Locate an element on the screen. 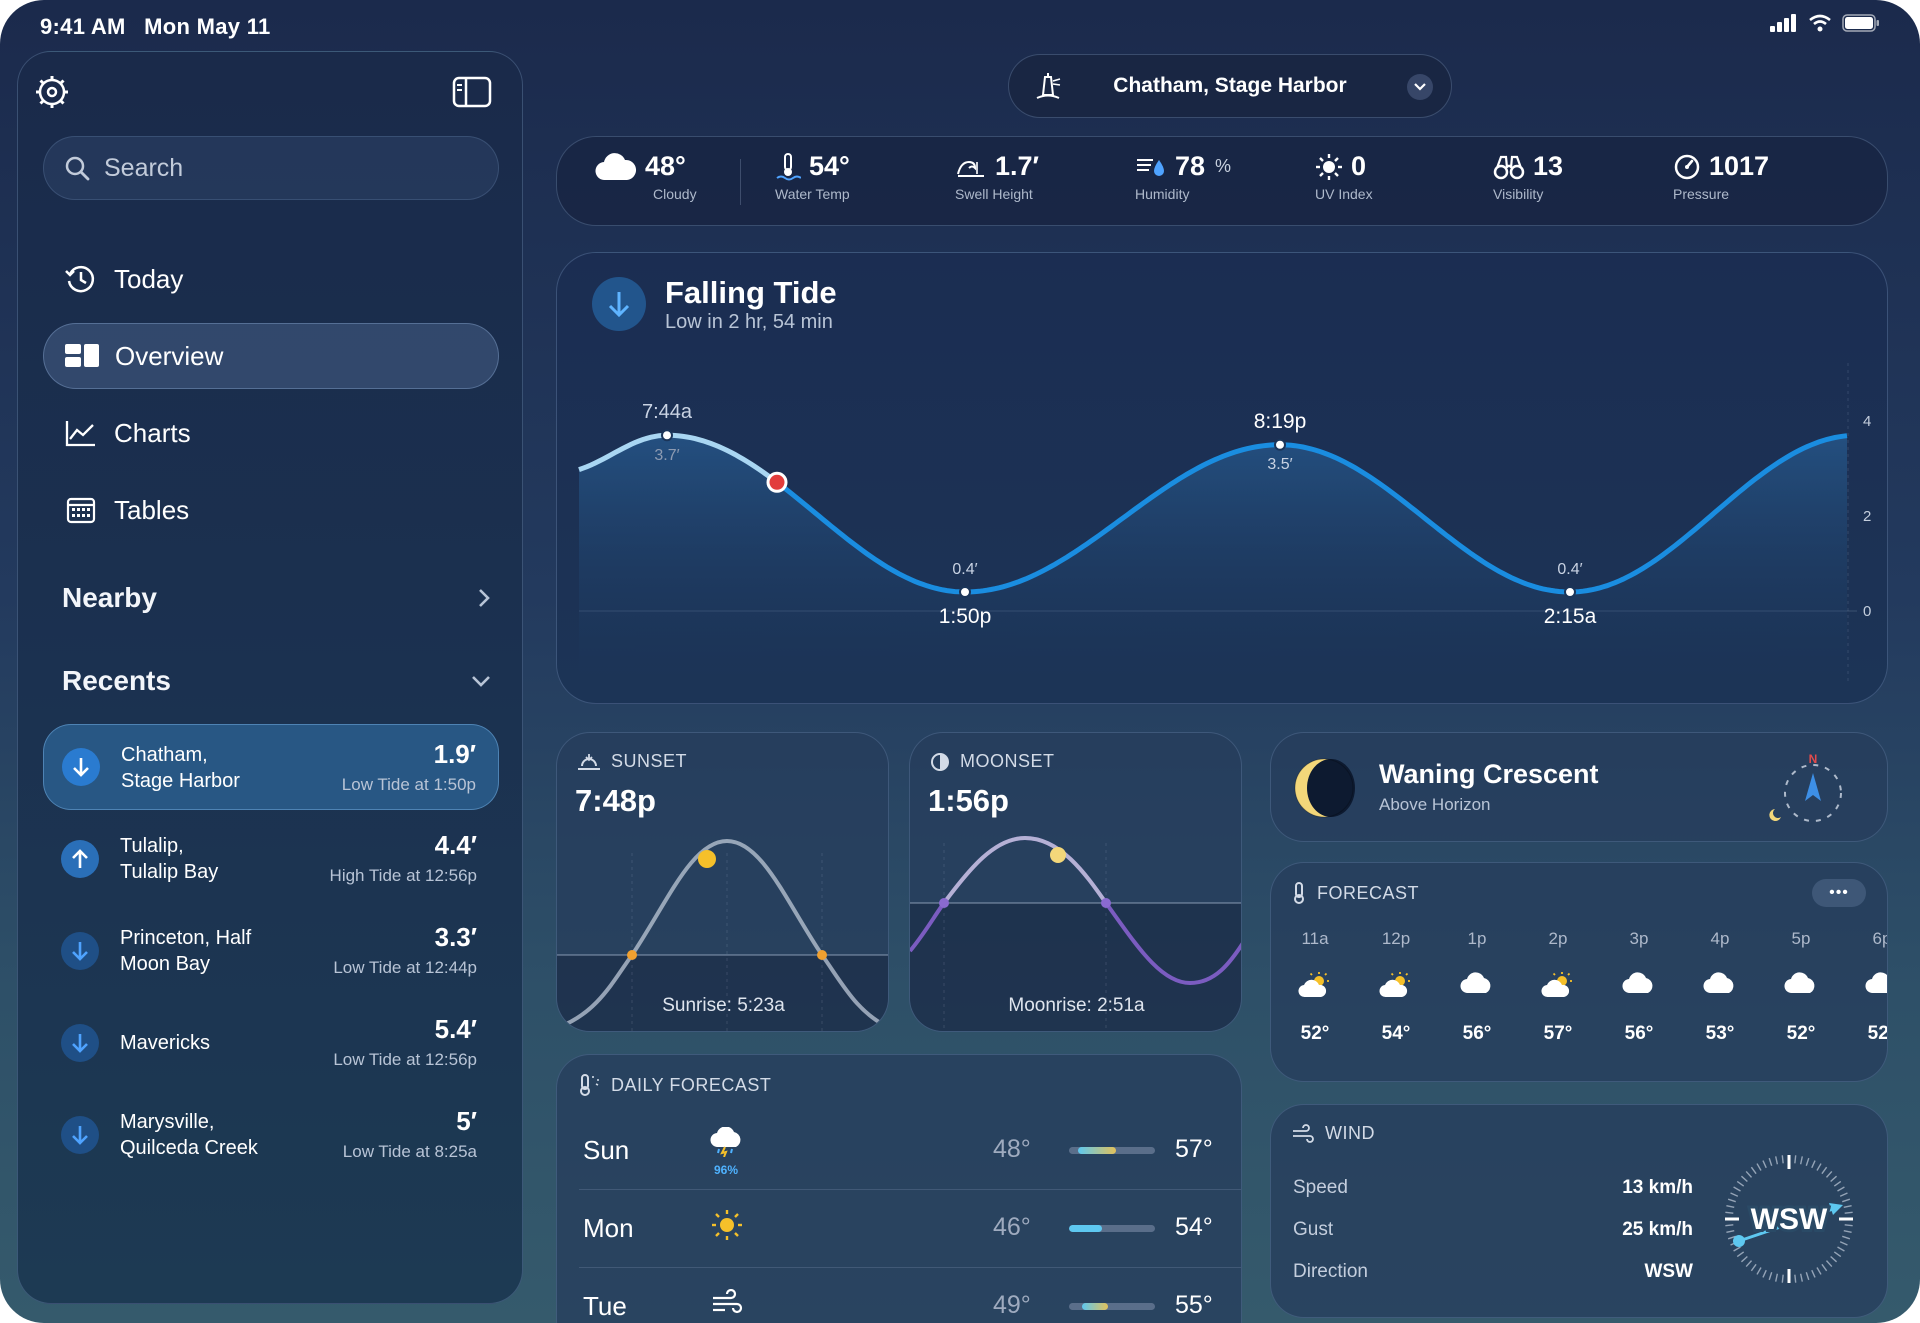 This screenshot has width=1920, height=1323. nav-label: Tables is located at coordinates (152, 509).